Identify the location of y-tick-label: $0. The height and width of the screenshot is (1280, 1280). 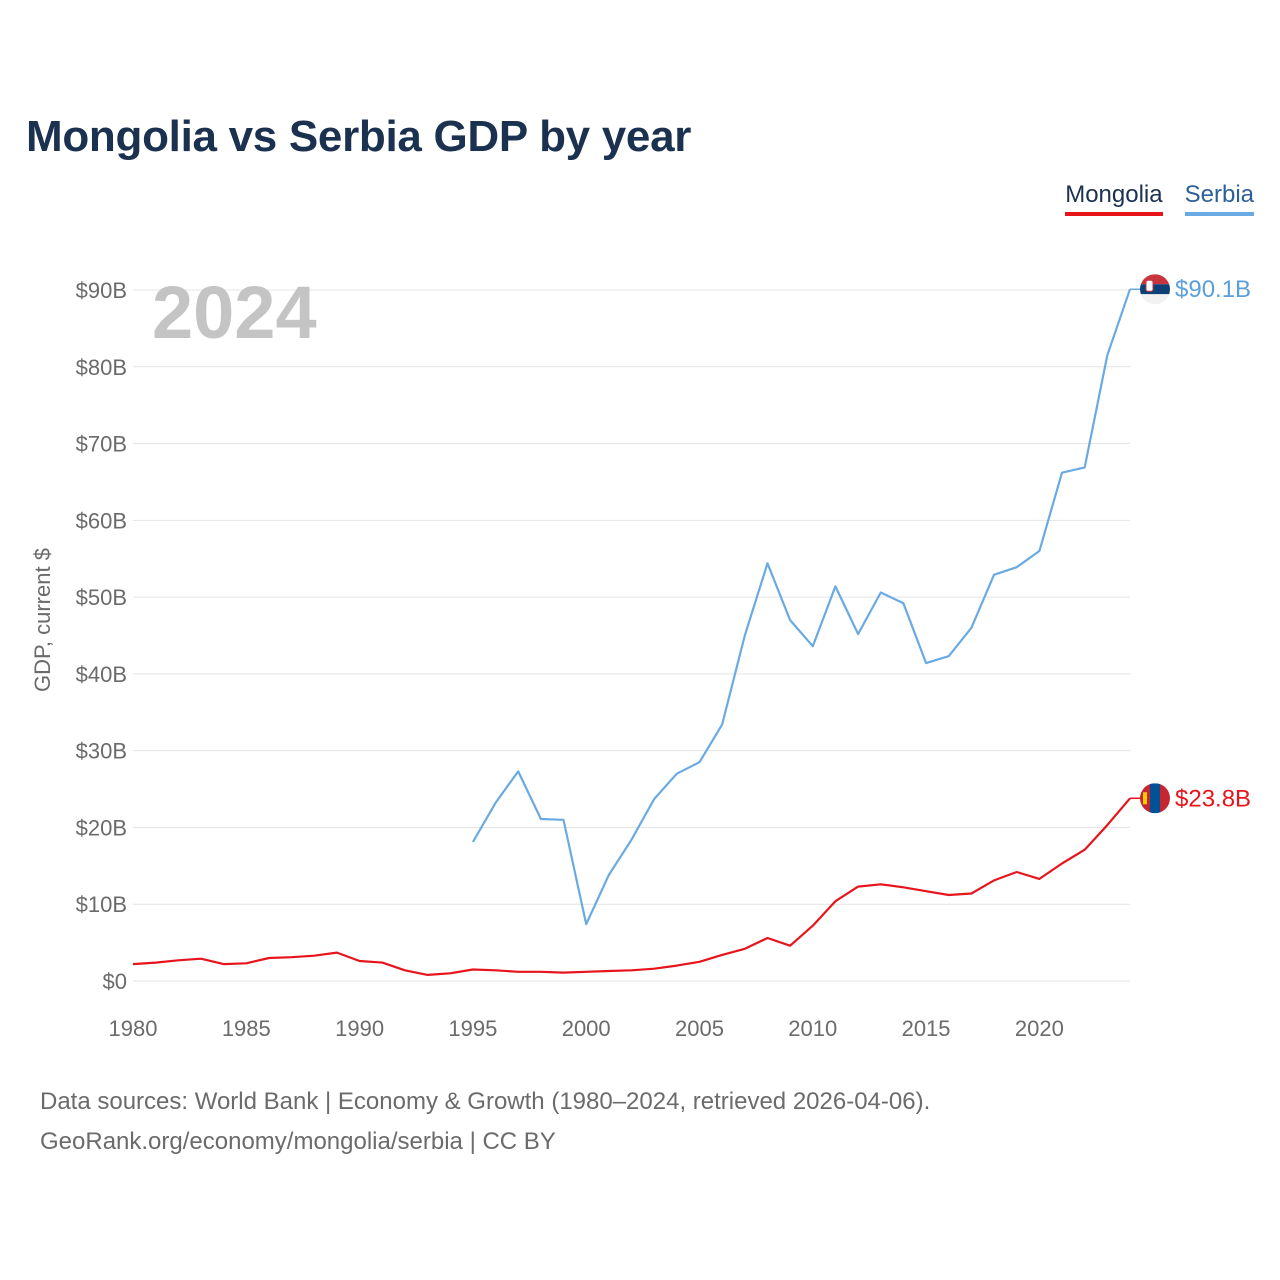
(115, 981).